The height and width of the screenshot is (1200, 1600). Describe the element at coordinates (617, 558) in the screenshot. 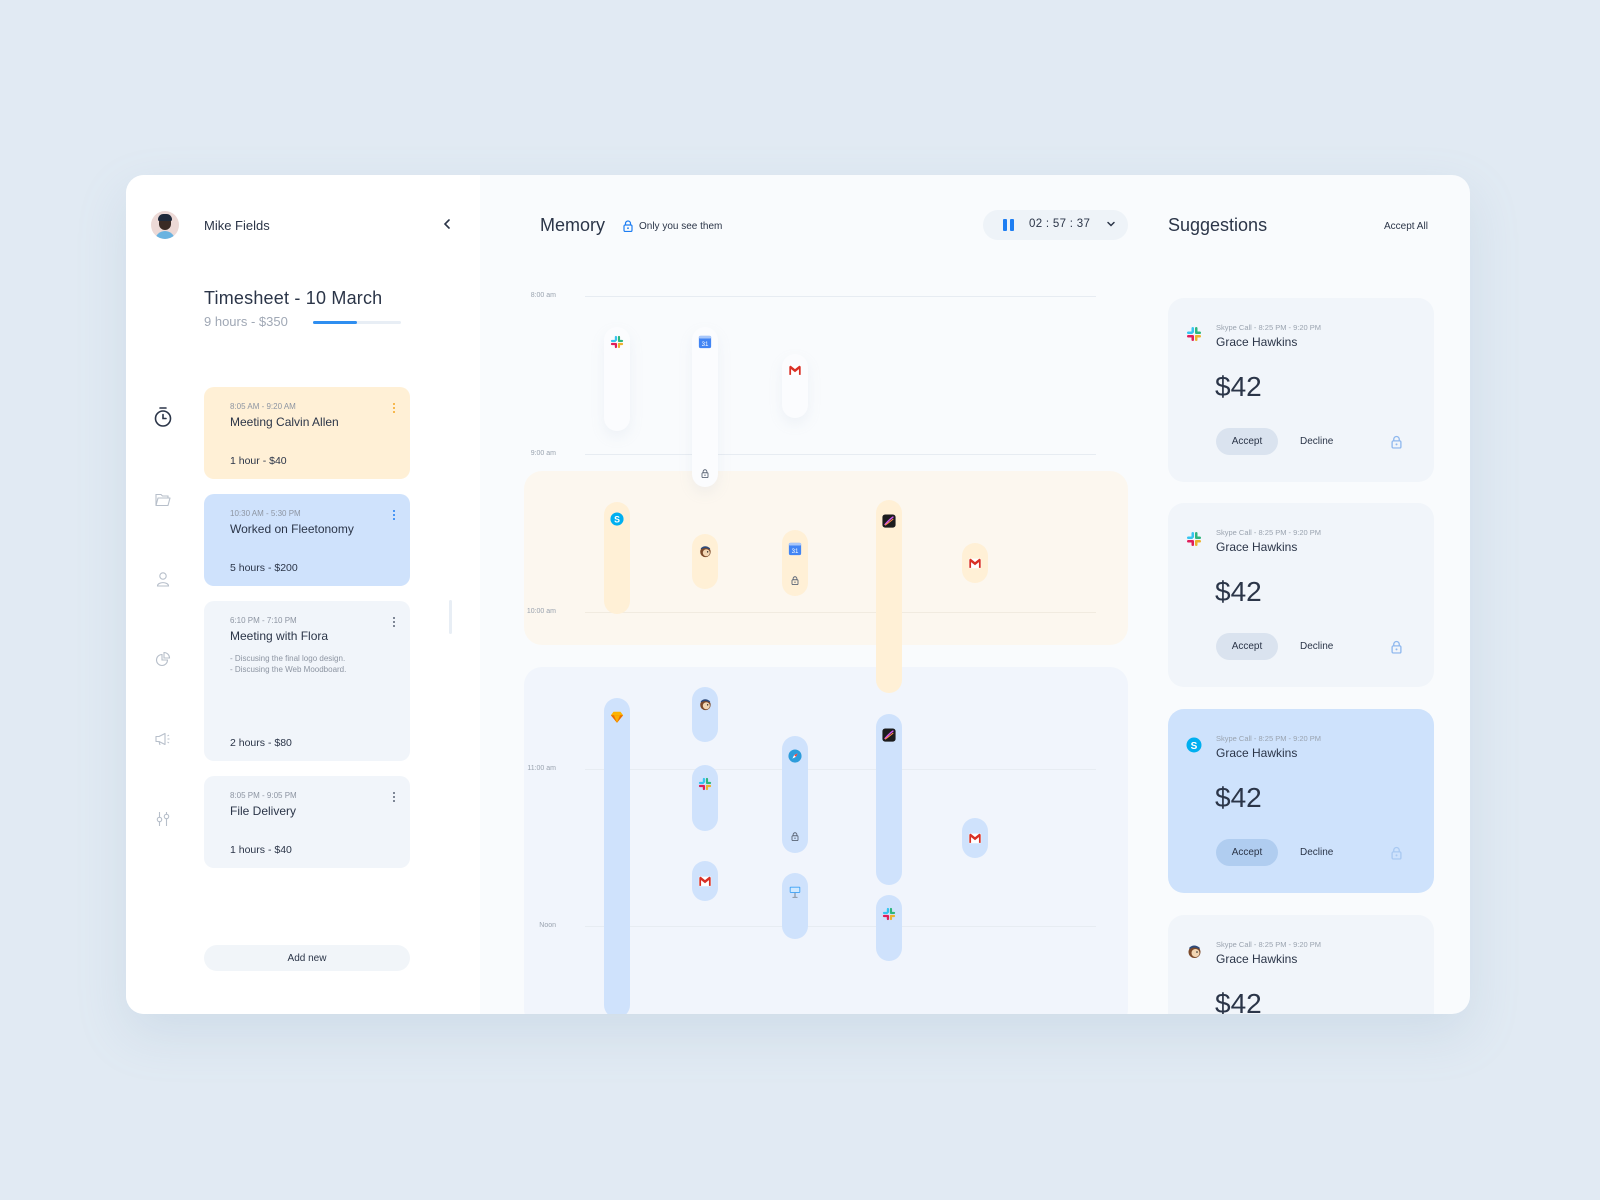

I see `activity-skype` at that location.